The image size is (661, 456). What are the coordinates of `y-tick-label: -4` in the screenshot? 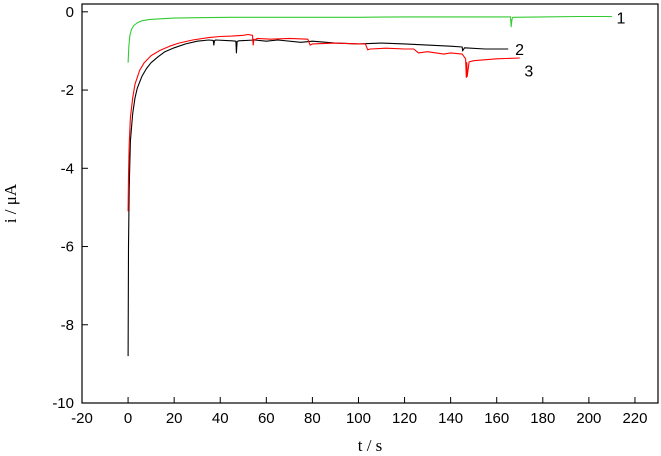 It's located at (67, 168).